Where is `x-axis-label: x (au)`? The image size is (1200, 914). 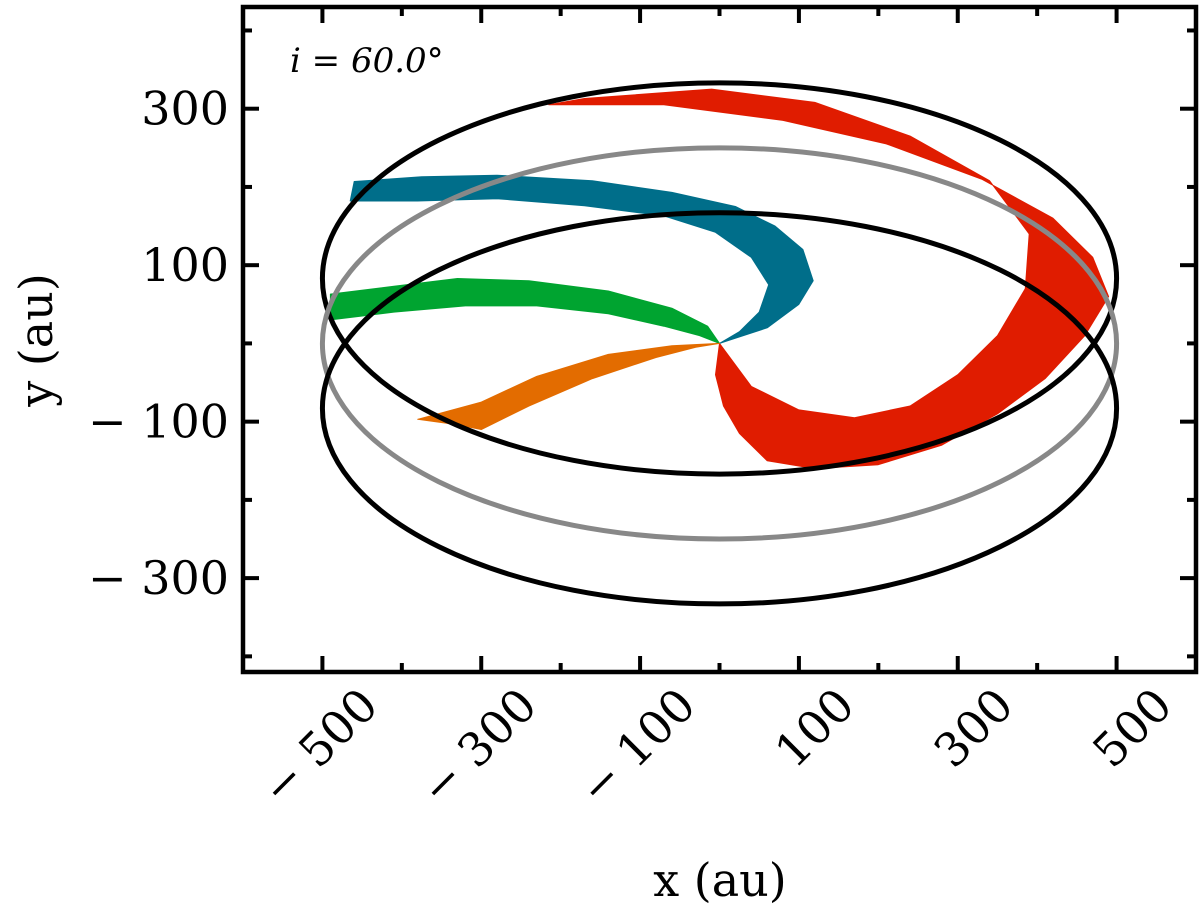 x-axis-label: x (au) is located at coordinates (720, 880).